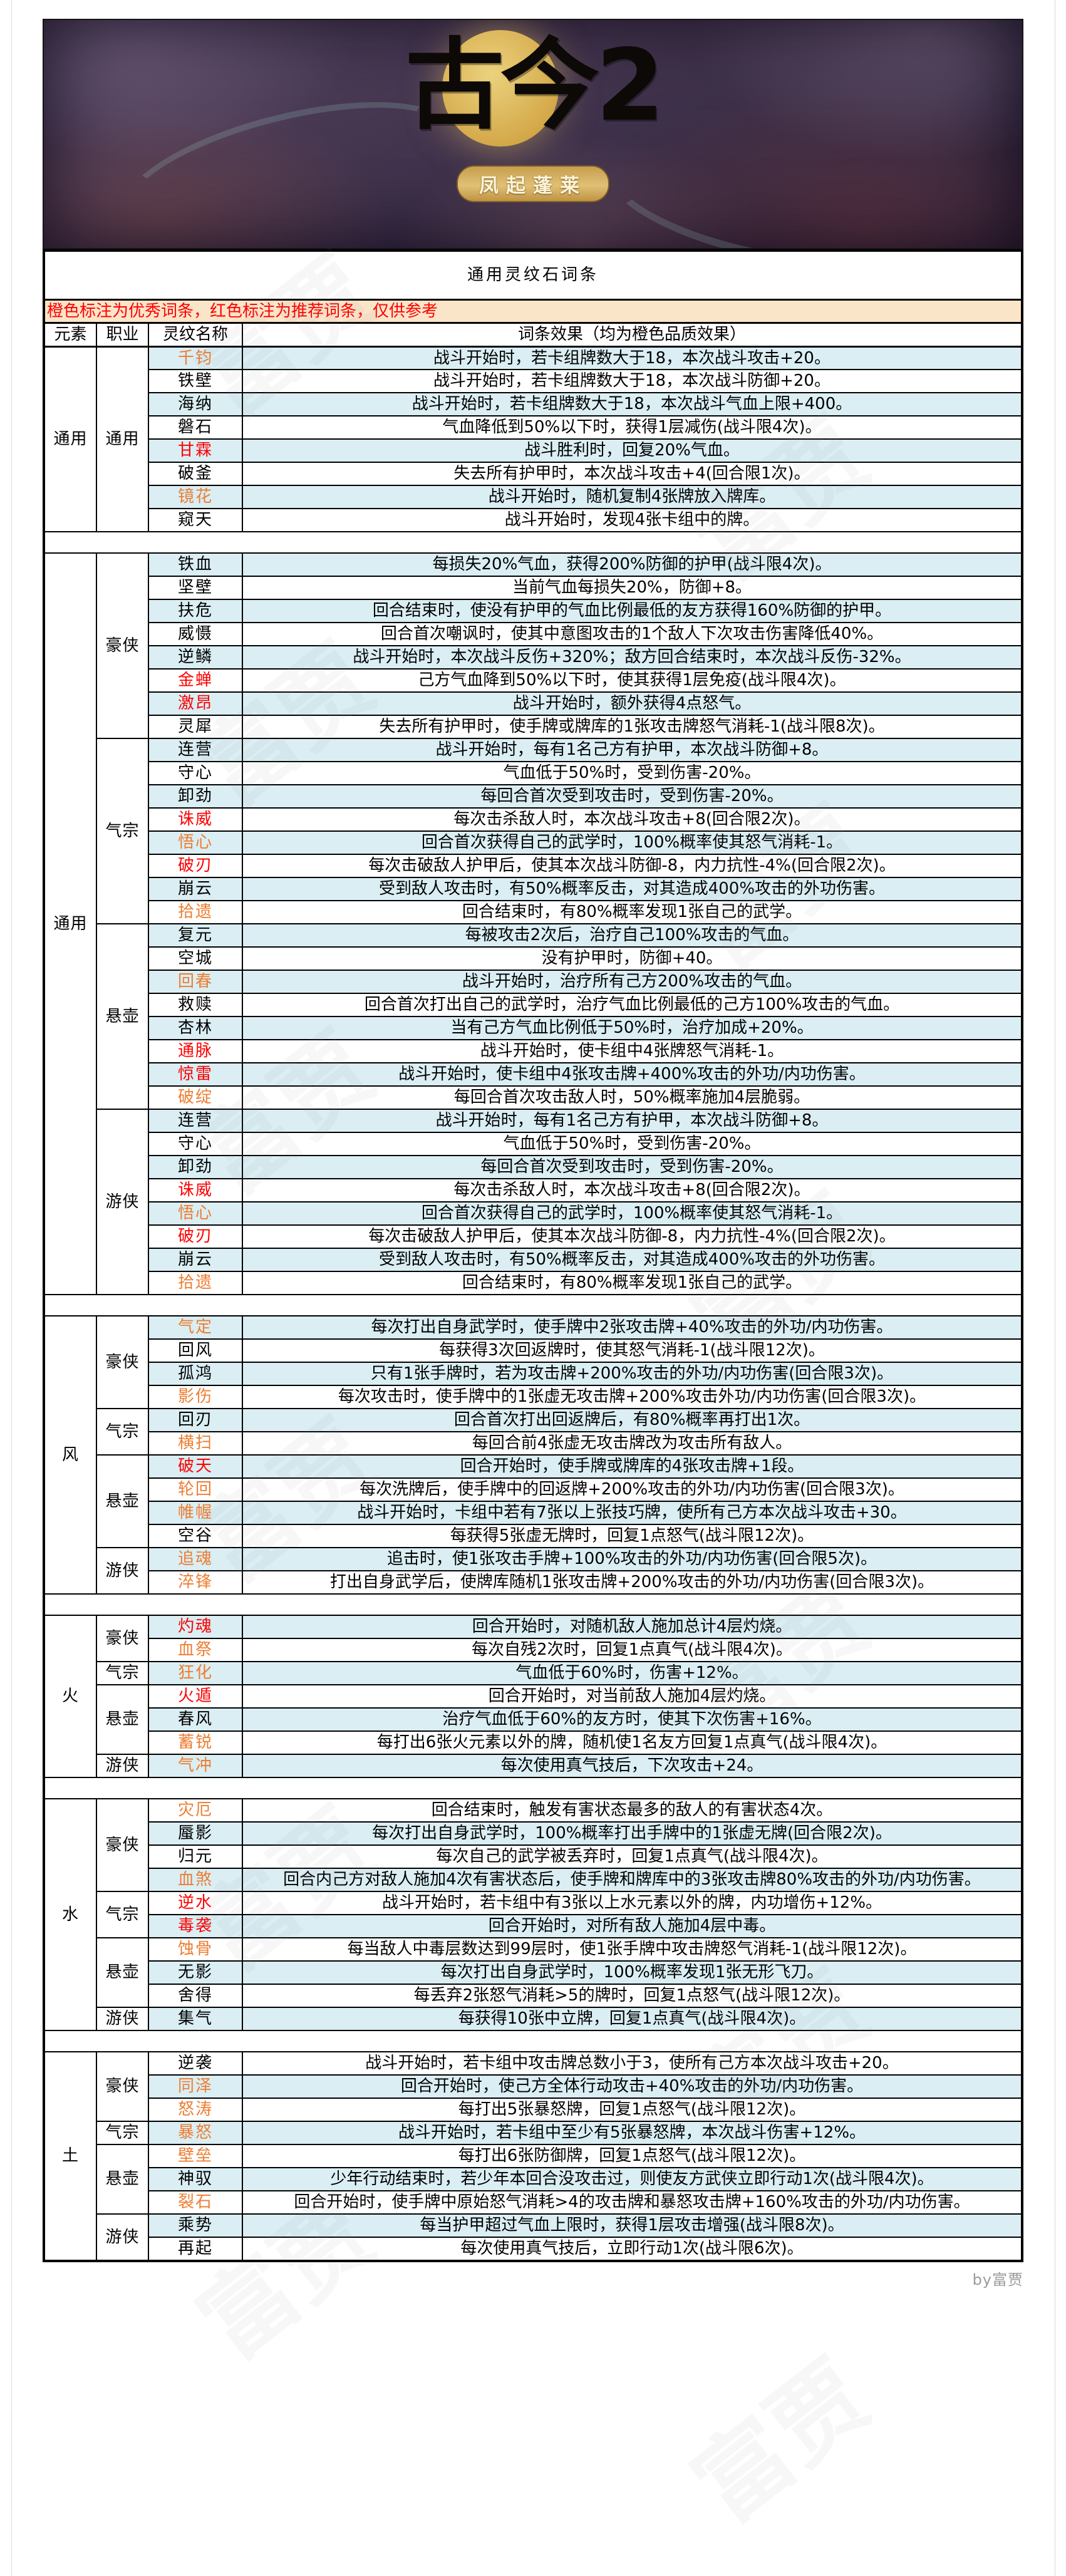 The width and height of the screenshot is (1066, 2576). Describe the element at coordinates (195, 1903) in the screenshot. I see `rune-name-cell: 逆水` at that location.